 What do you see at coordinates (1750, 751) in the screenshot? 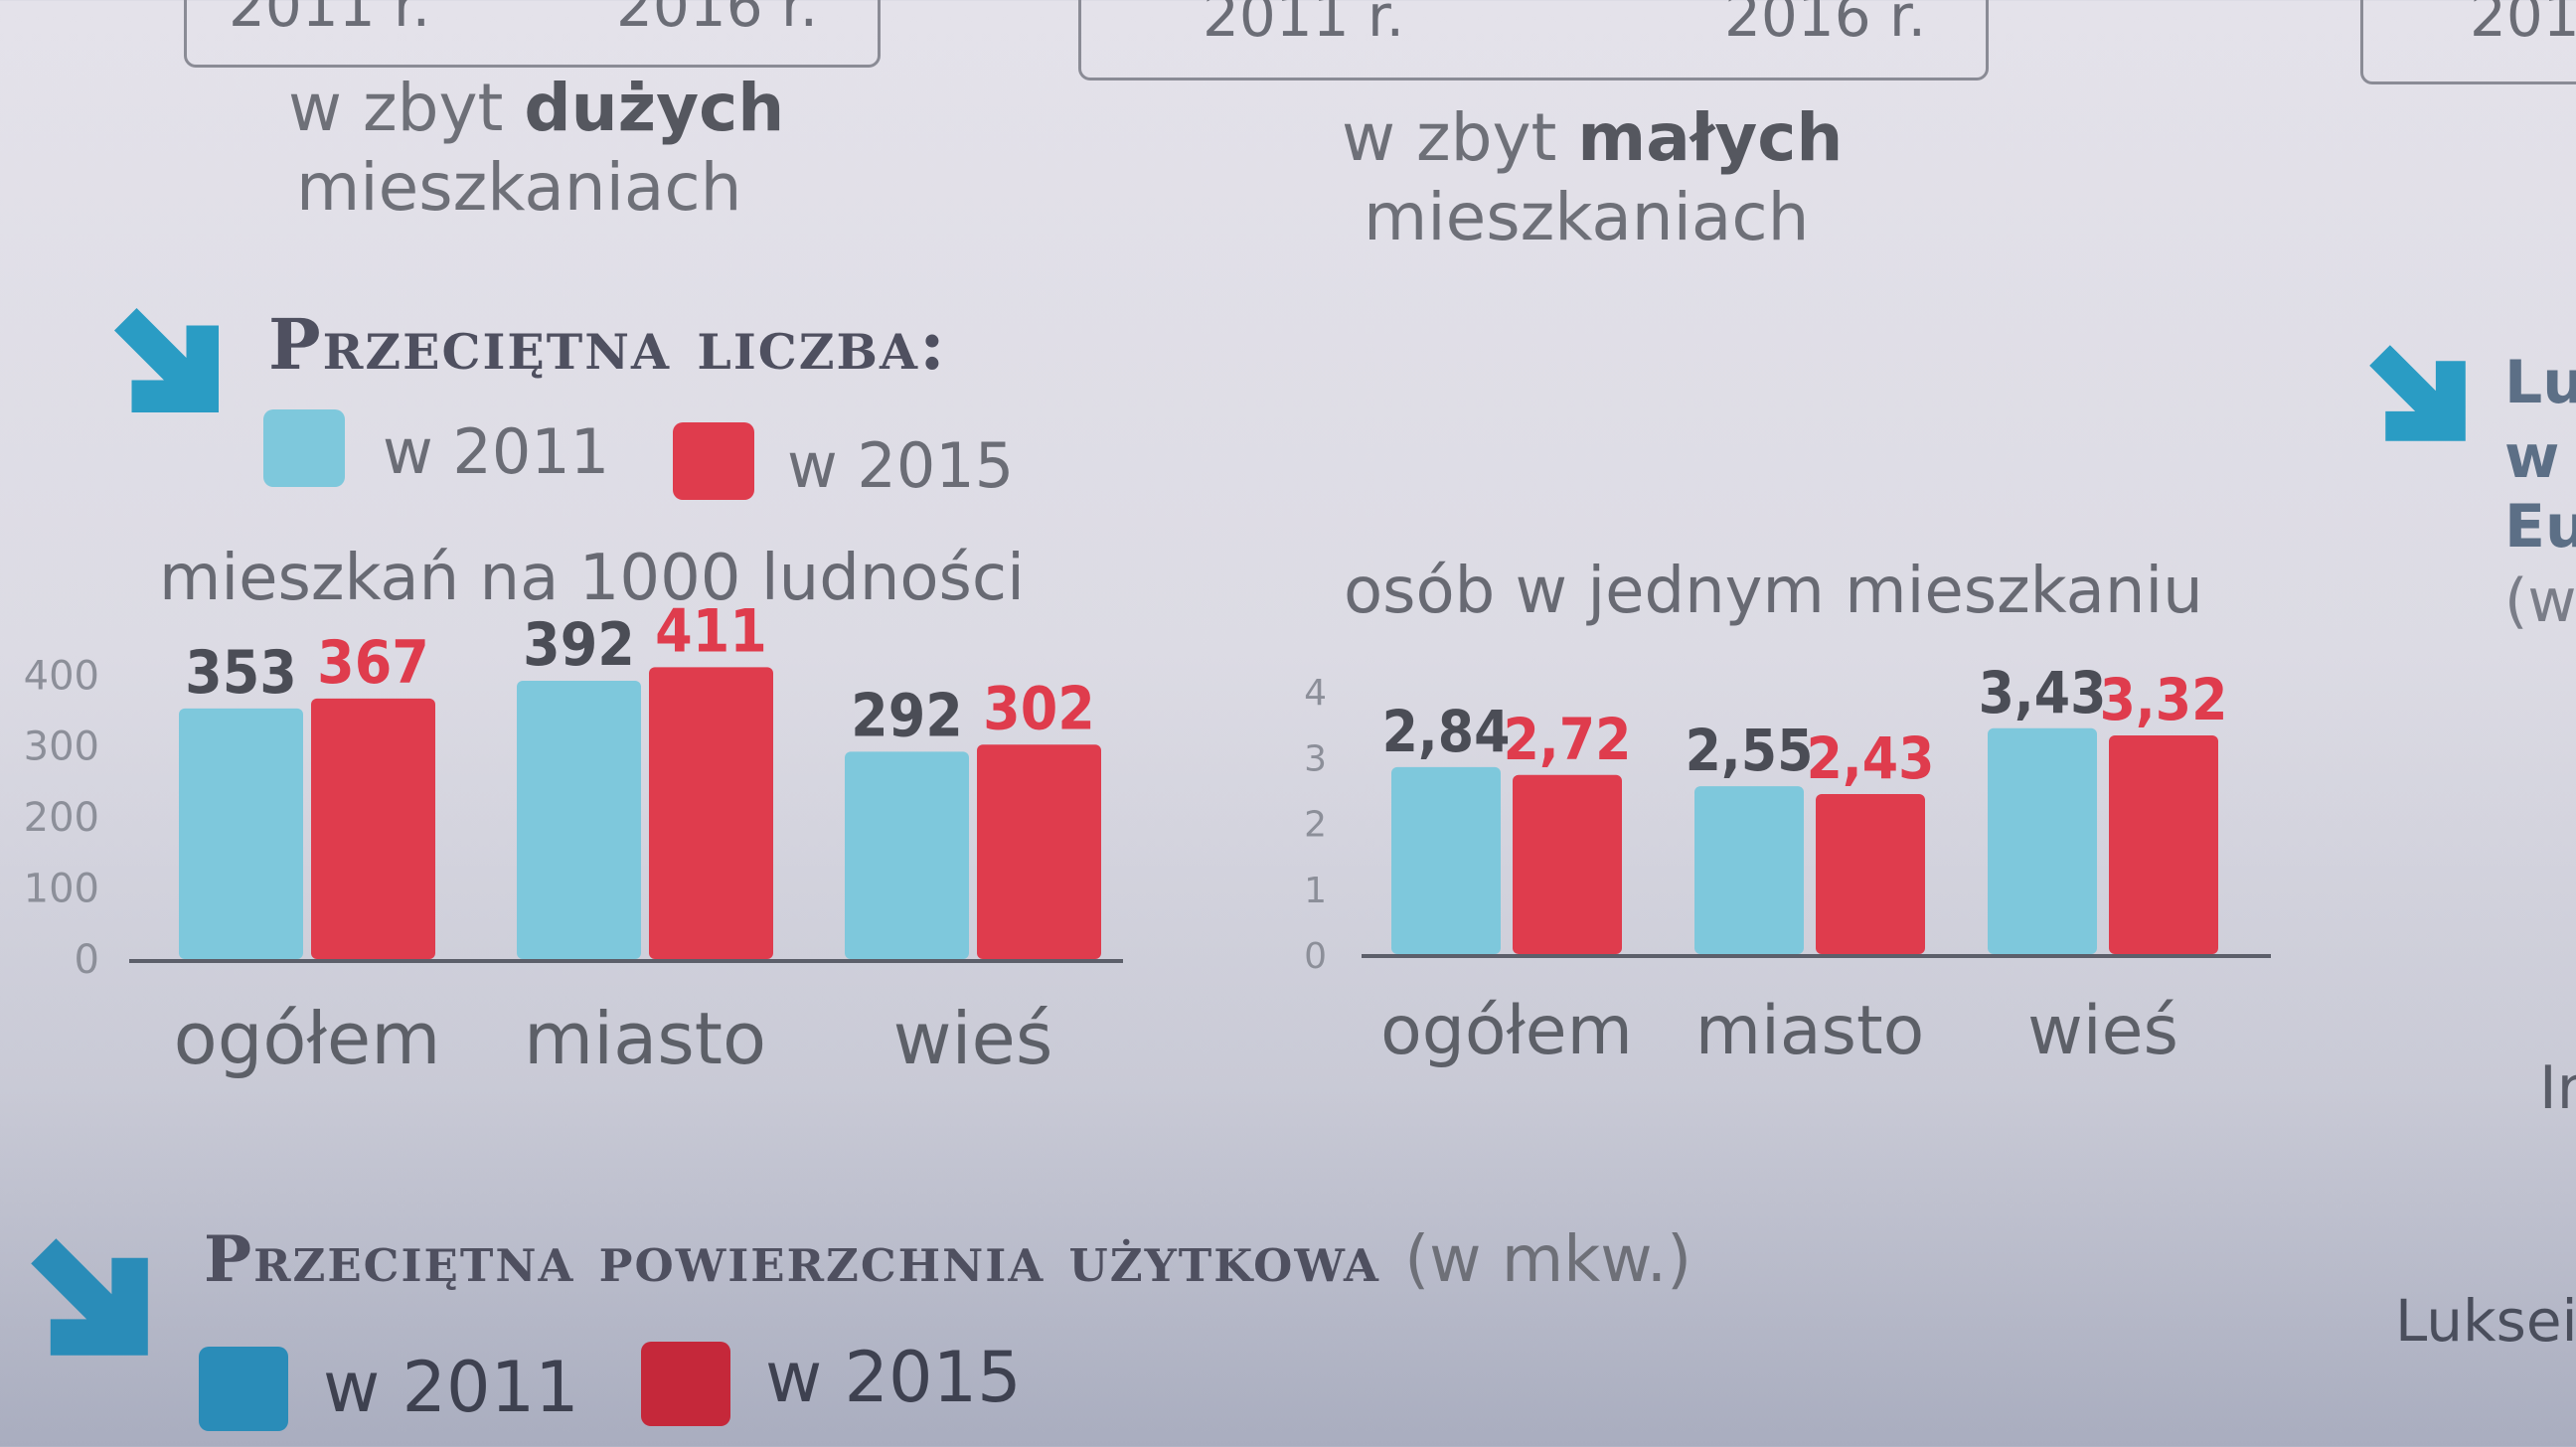
I see `data-label: 2,55` at bounding box center [1750, 751].